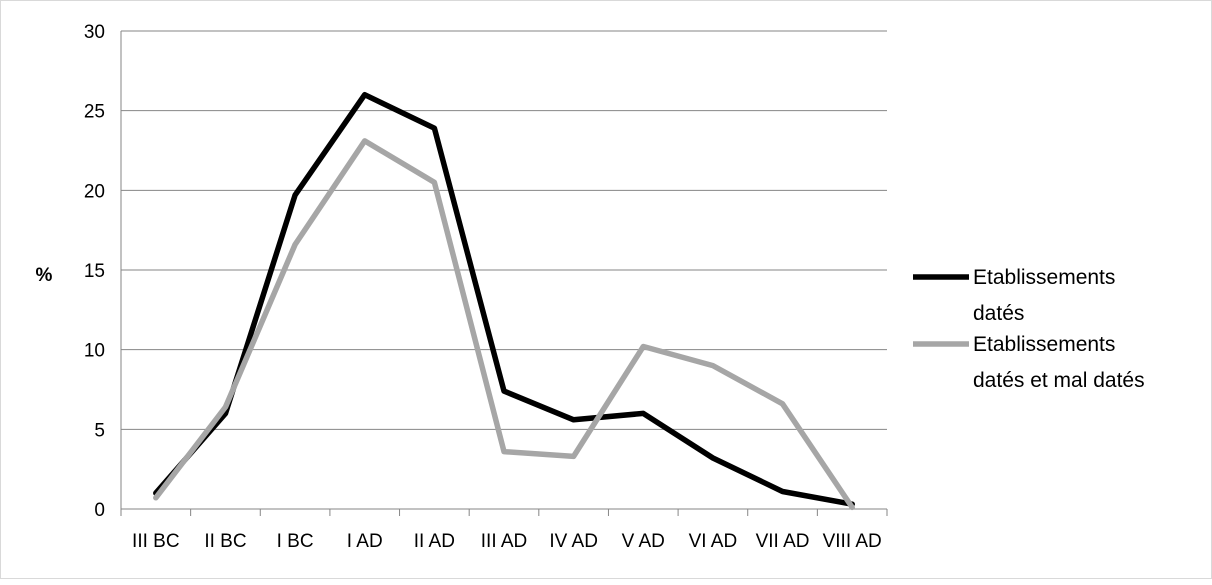 Image resolution: width=1212 pixels, height=585 pixels. What do you see at coordinates (156, 541) in the screenshot?
I see `x-tick-label: III BC` at bounding box center [156, 541].